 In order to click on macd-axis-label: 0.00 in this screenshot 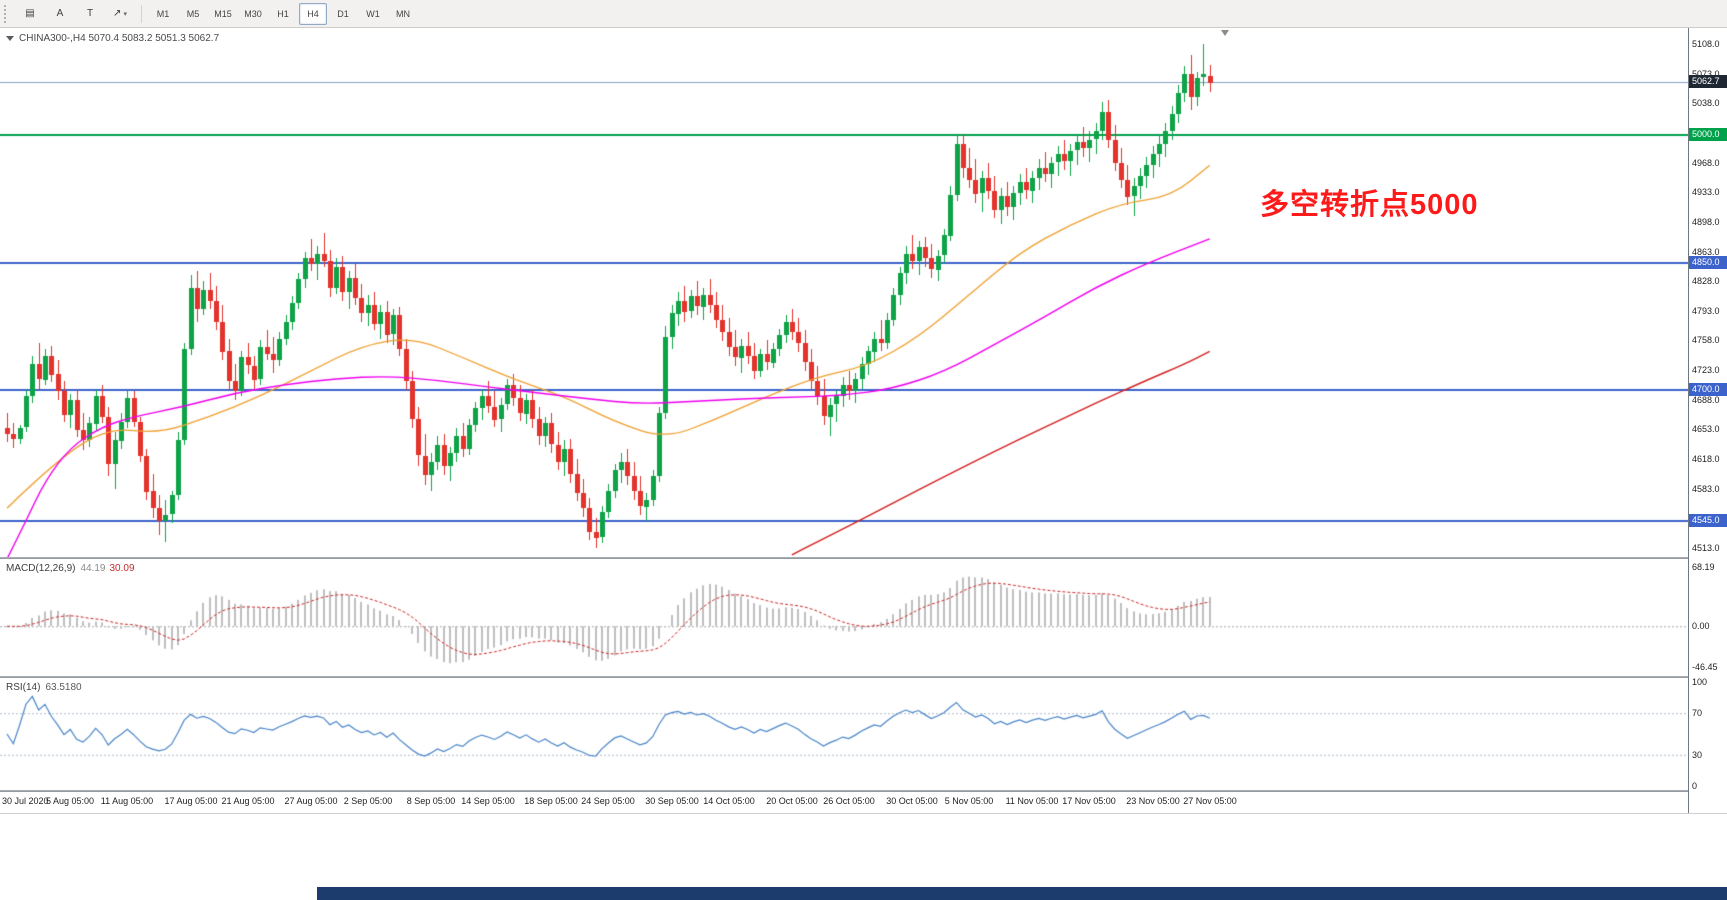, I will do `click(1701, 626)`.